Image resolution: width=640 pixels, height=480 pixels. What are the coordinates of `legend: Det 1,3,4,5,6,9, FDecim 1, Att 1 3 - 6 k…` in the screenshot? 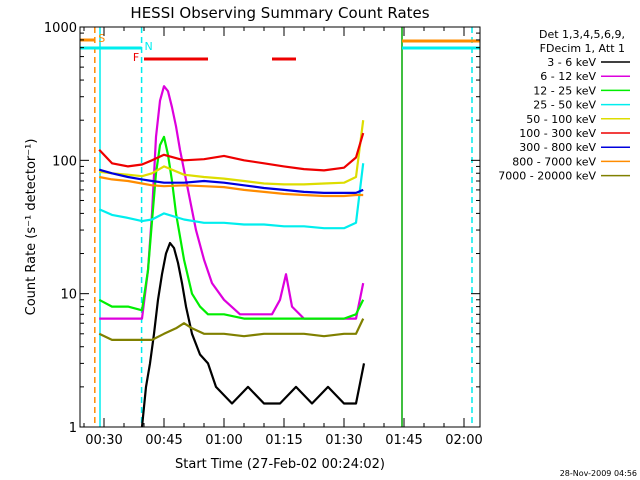 It's located at (564, 105).